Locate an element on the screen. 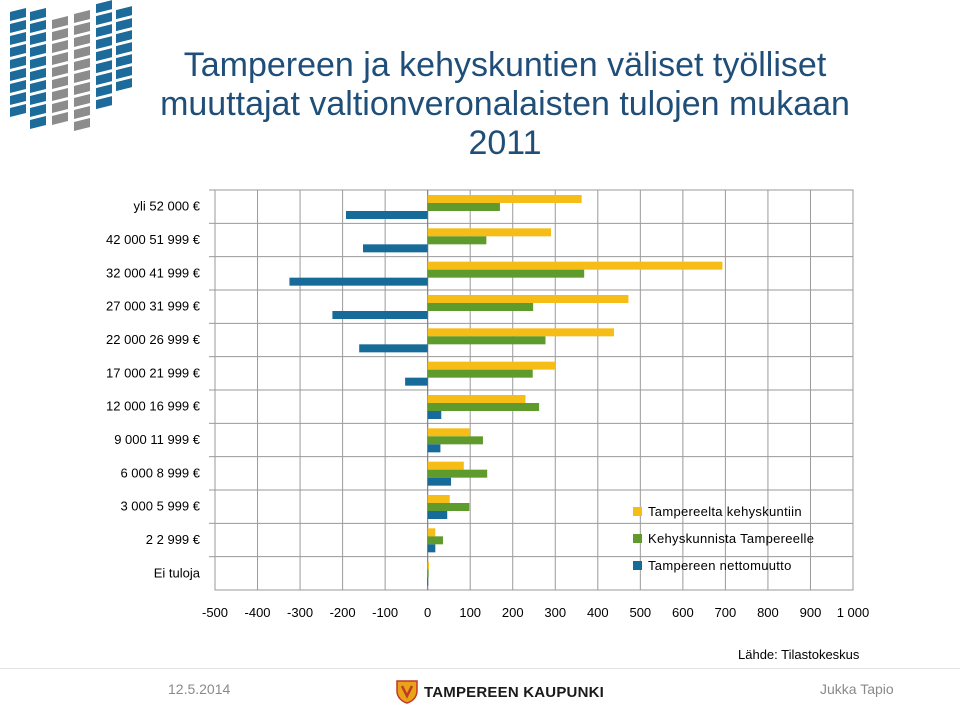 The width and height of the screenshot is (960, 708). footer-date: 12.5.2014 is located at coordinates (199, 689).